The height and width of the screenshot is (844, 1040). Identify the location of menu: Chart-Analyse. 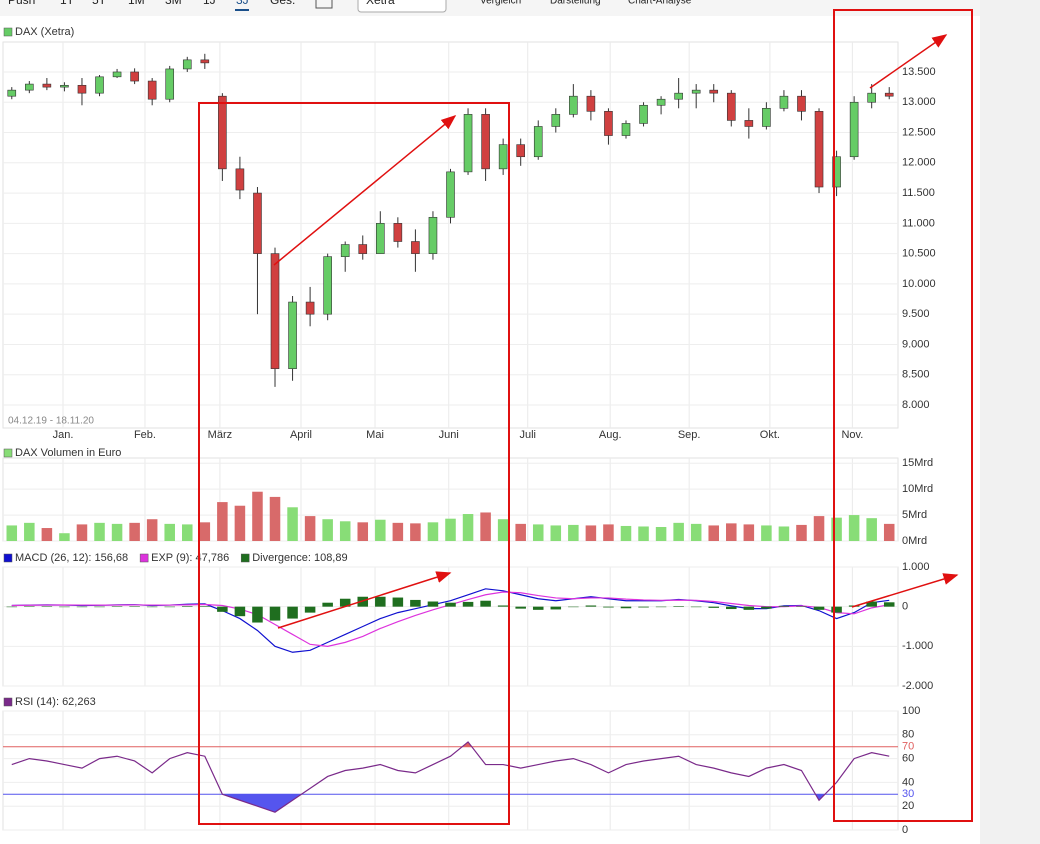
(660, 3).